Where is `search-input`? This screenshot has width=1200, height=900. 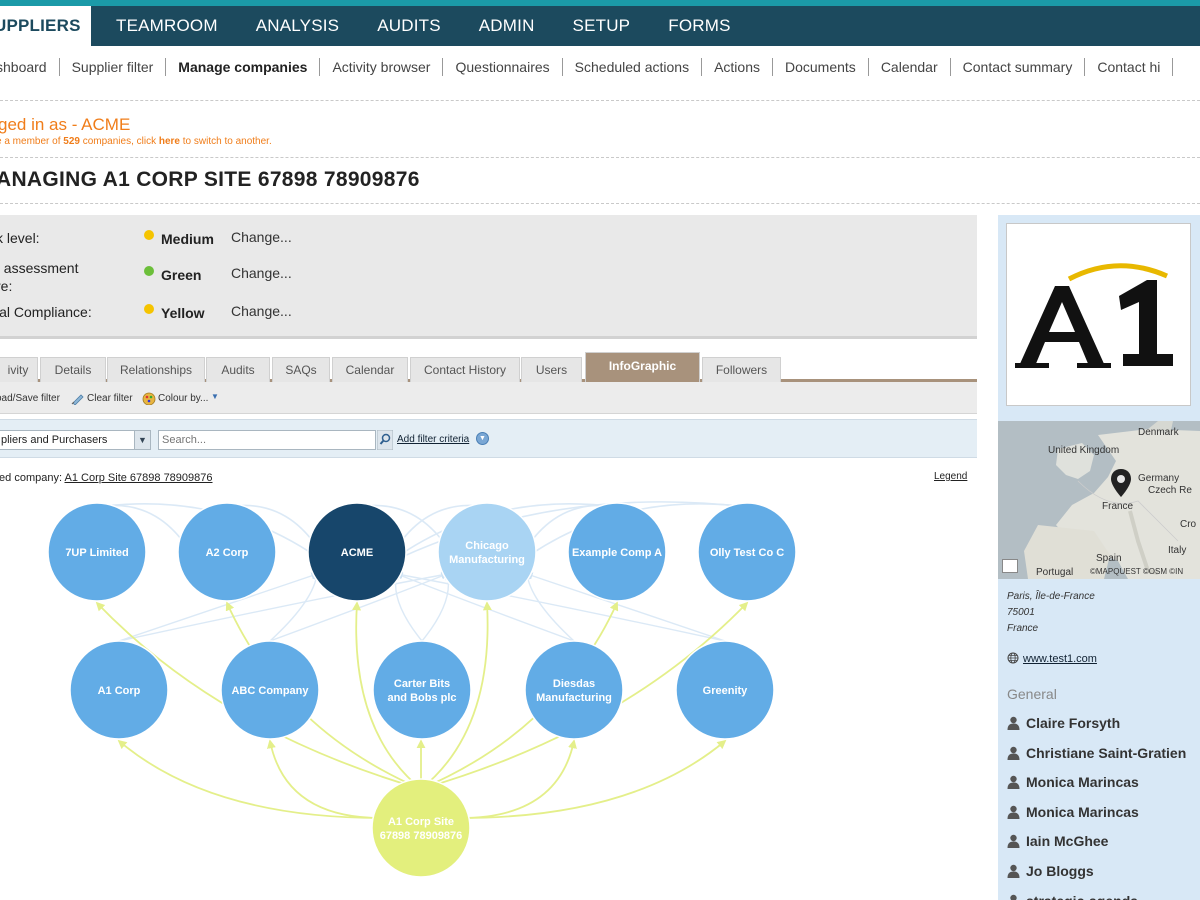 search-input is located at coordinates (267, 440).